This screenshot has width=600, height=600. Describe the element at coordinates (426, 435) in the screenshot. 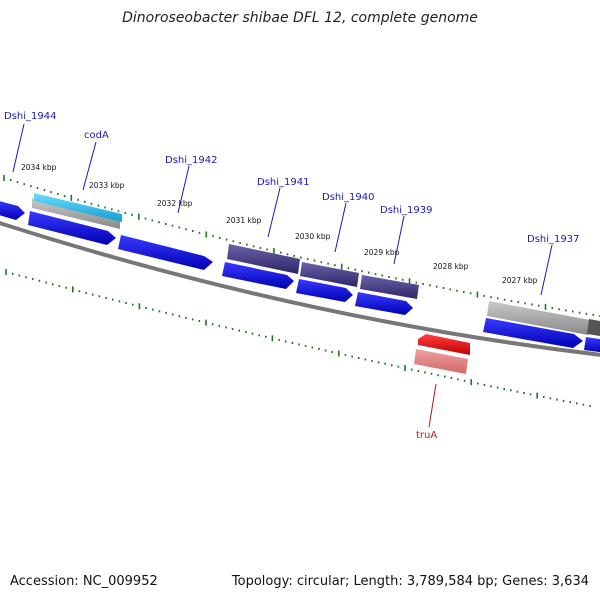

I see `gene-label-trua: truA` at that location.